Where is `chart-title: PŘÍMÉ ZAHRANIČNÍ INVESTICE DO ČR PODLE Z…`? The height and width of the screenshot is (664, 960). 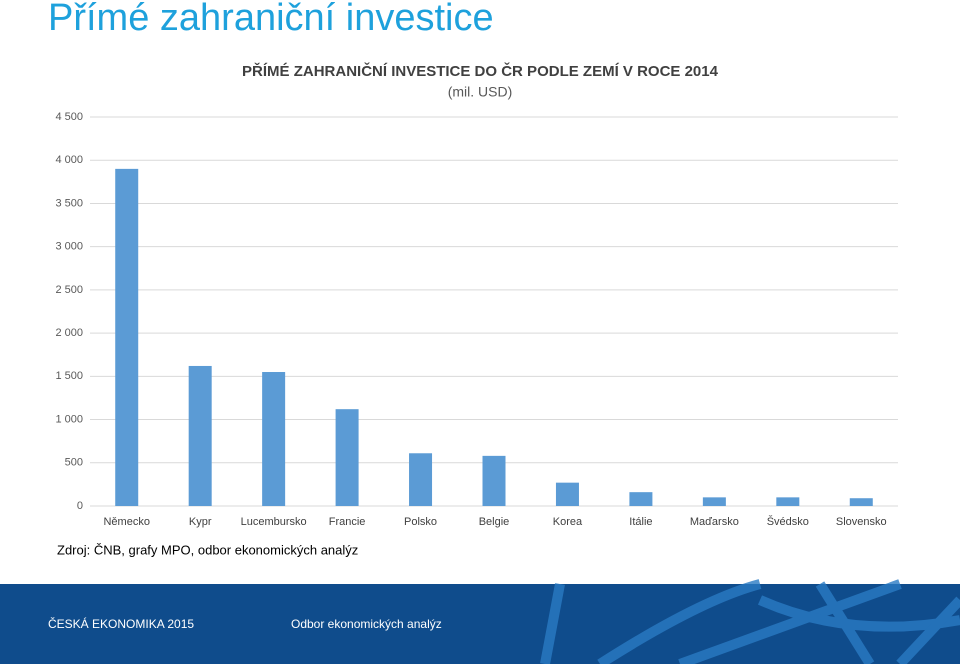
chart-title: PŘÍMÉ ZAHRANIČNÍ INVESTICE DO ČR PODLE Z… is located at coordinates (480, 71).